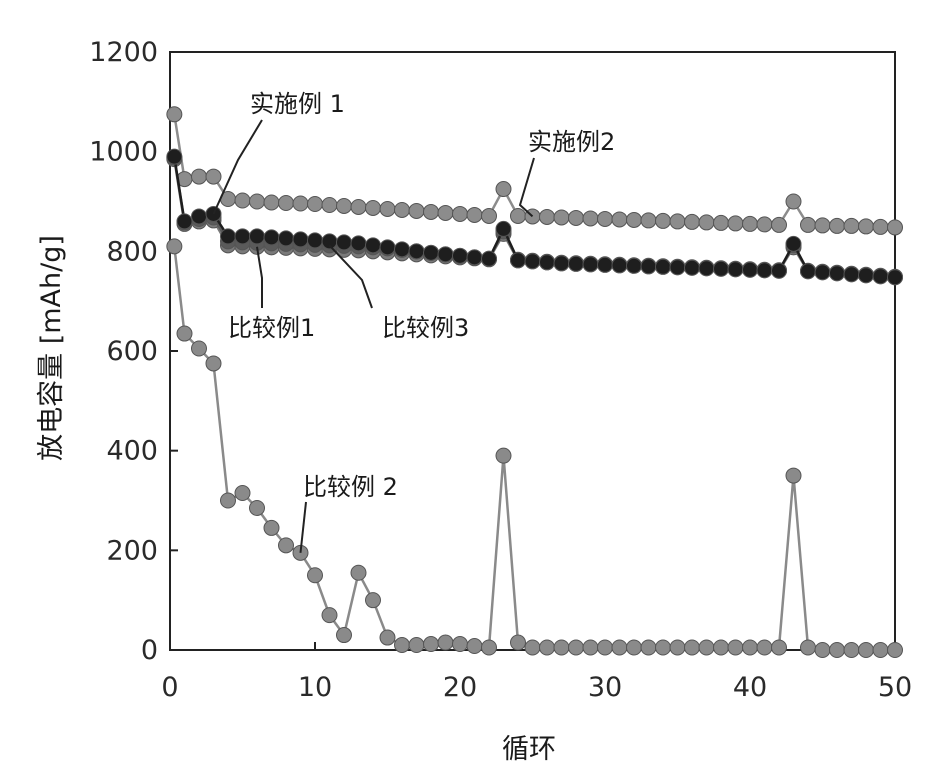  What do you see at coordinates (132, 251) in the screenshot?
I see `y-tick-label: 800` at bounding box center [132, 251].